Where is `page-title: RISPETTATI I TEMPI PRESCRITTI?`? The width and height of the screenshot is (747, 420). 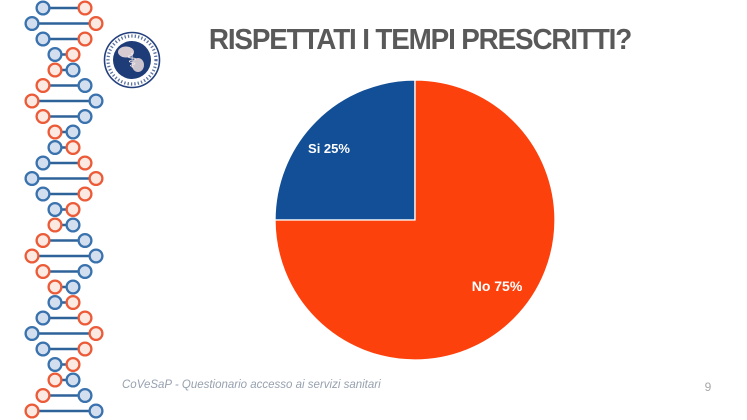
page-title: RISPETTATI I TEMPI PRESCRITTI? is located at coordinates (420, 40).